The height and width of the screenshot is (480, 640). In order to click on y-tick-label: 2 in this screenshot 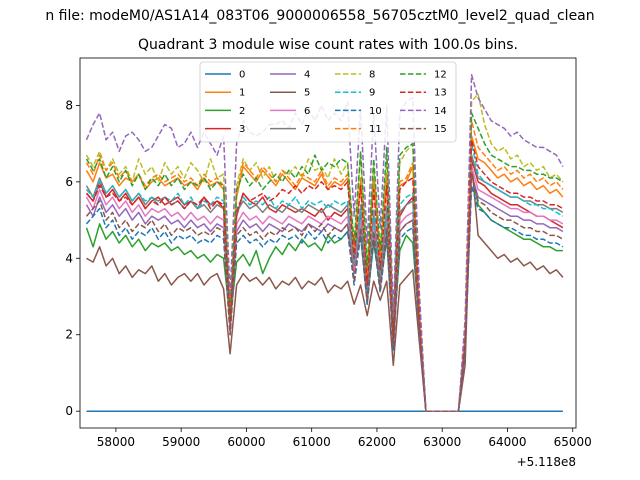, I will do `click(69, 335)`.